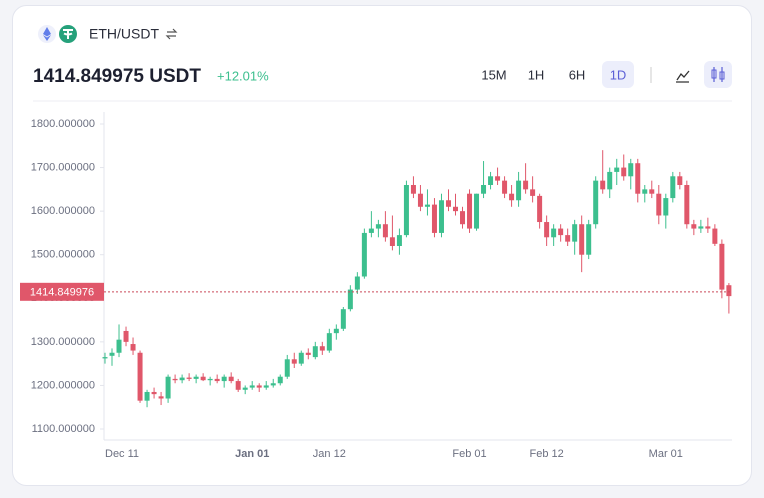 The image size is (764, 498). What do you see at coordinates (171, 34) in the screenshot?
I see `swap-icon` at bounding box center [171, 34].